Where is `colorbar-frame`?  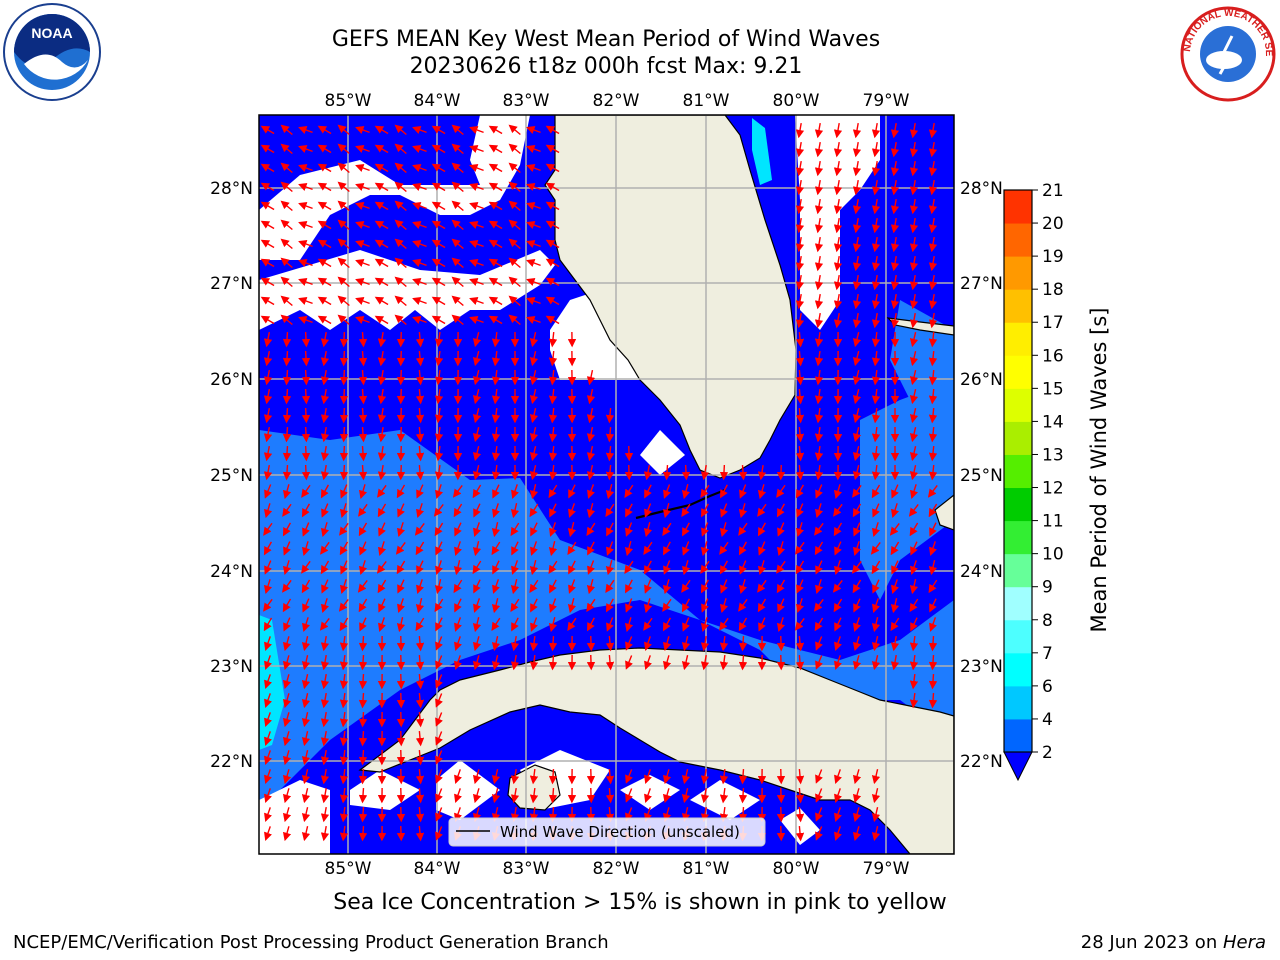
colorbar-frame is located at coordinates (1018, 471).